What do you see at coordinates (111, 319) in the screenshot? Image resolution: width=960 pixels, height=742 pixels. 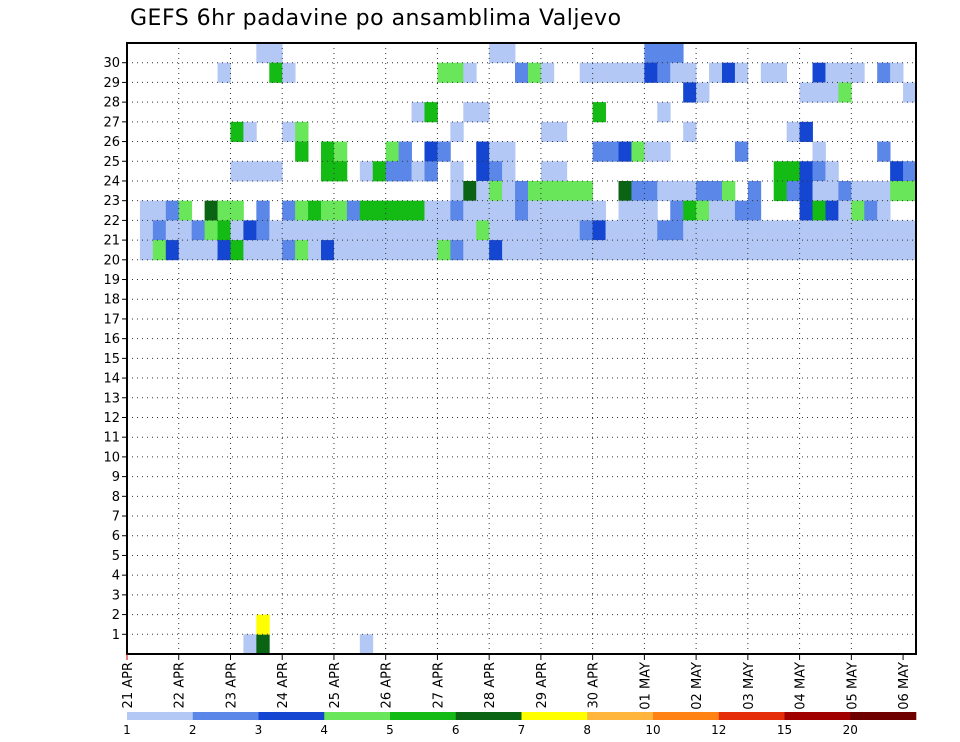 I see `y-tick-label: 17` at bounding box center [111, 319].